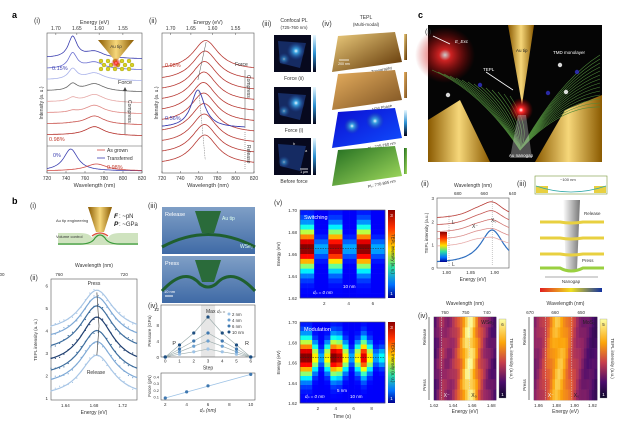 The width and height of the screenshot is (640, 427). What do you see at coordinates (524, 385) in the screenshot?
I see `press-label: Press` at bounding box center [524, 385].